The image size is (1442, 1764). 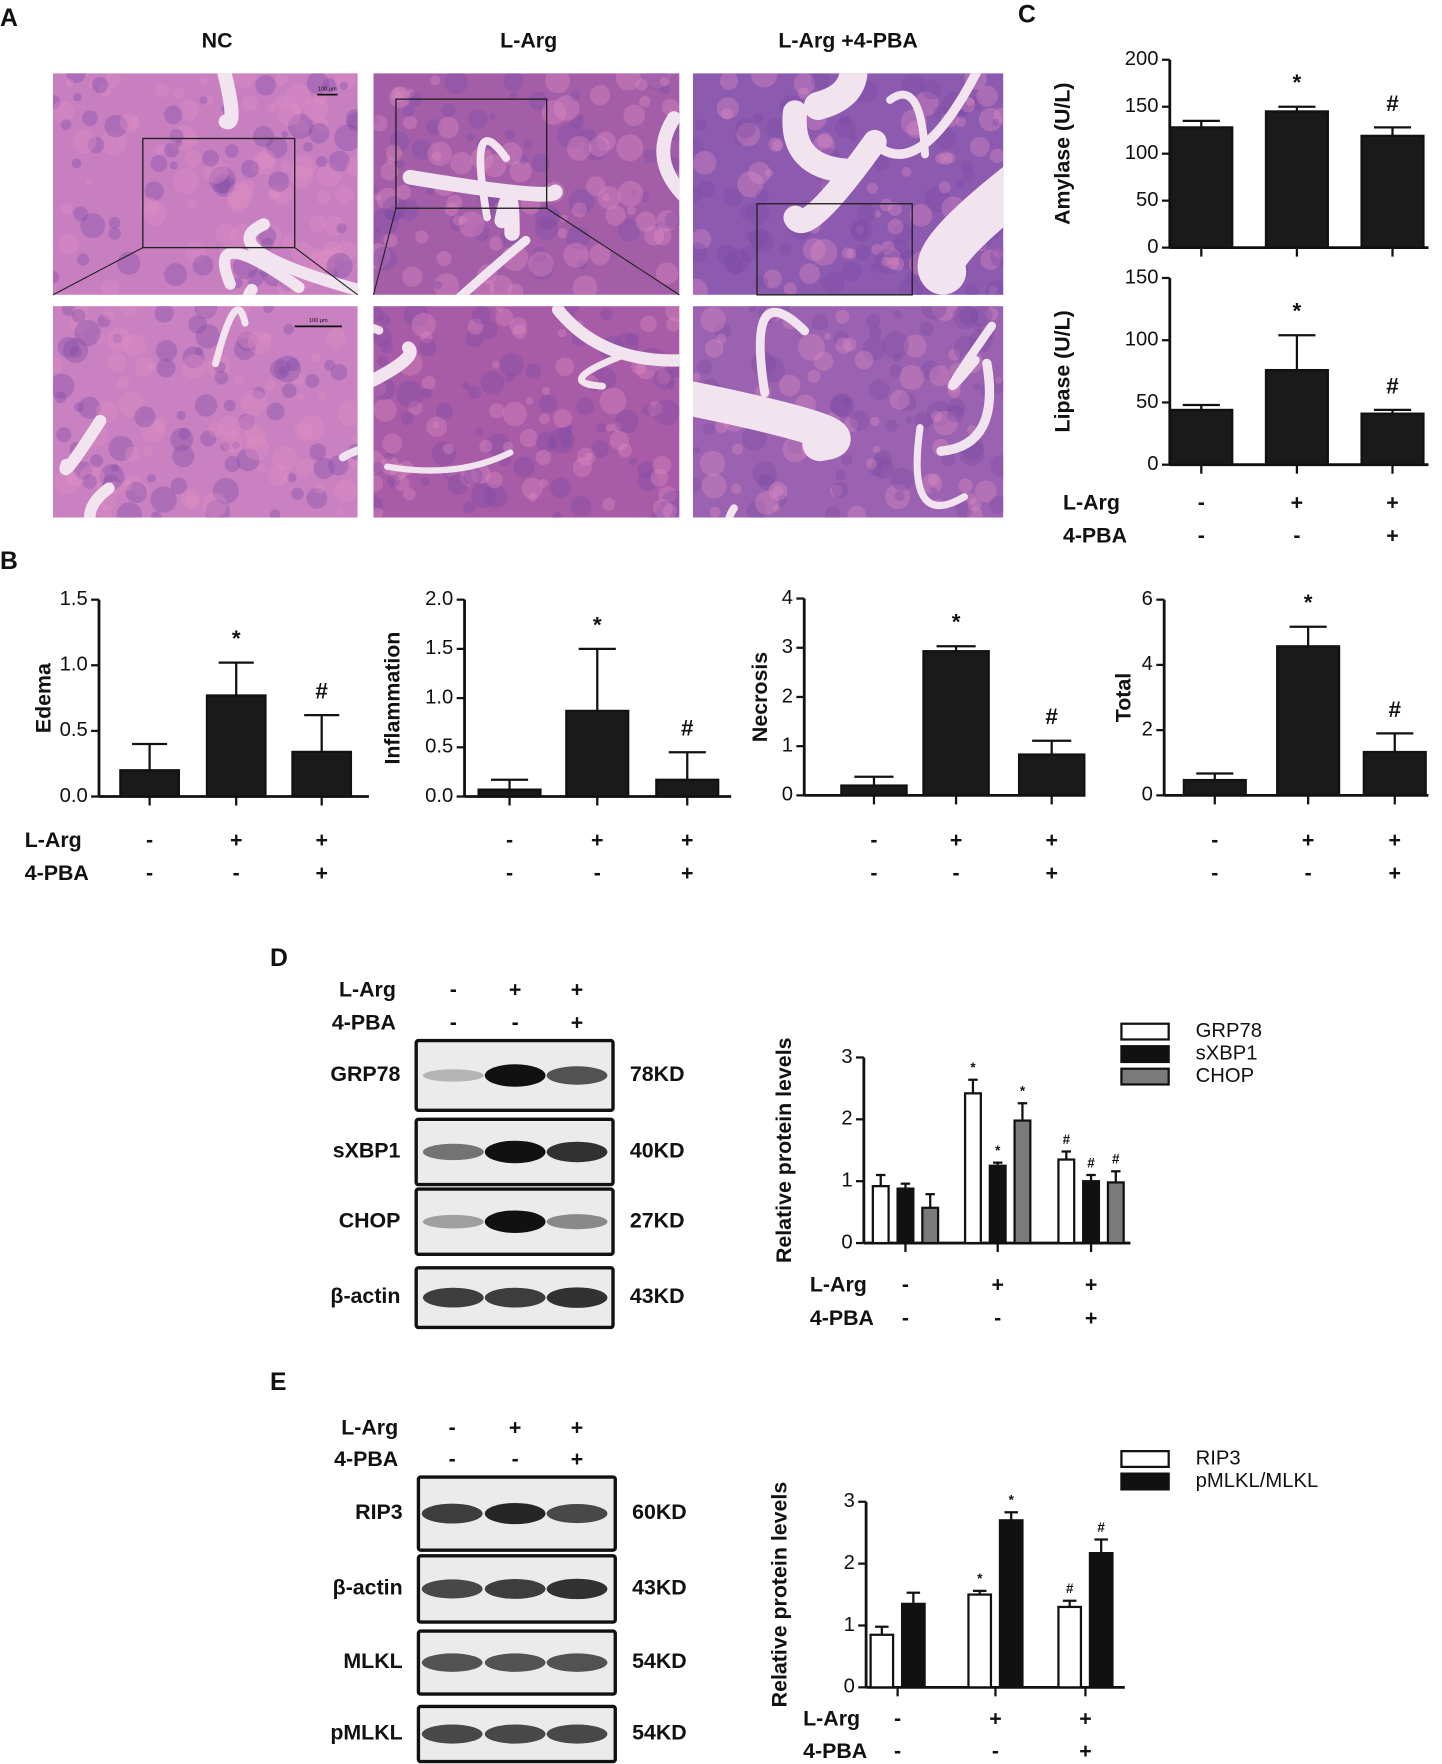 I want to click on inset-box, so click(x=834, y=249).